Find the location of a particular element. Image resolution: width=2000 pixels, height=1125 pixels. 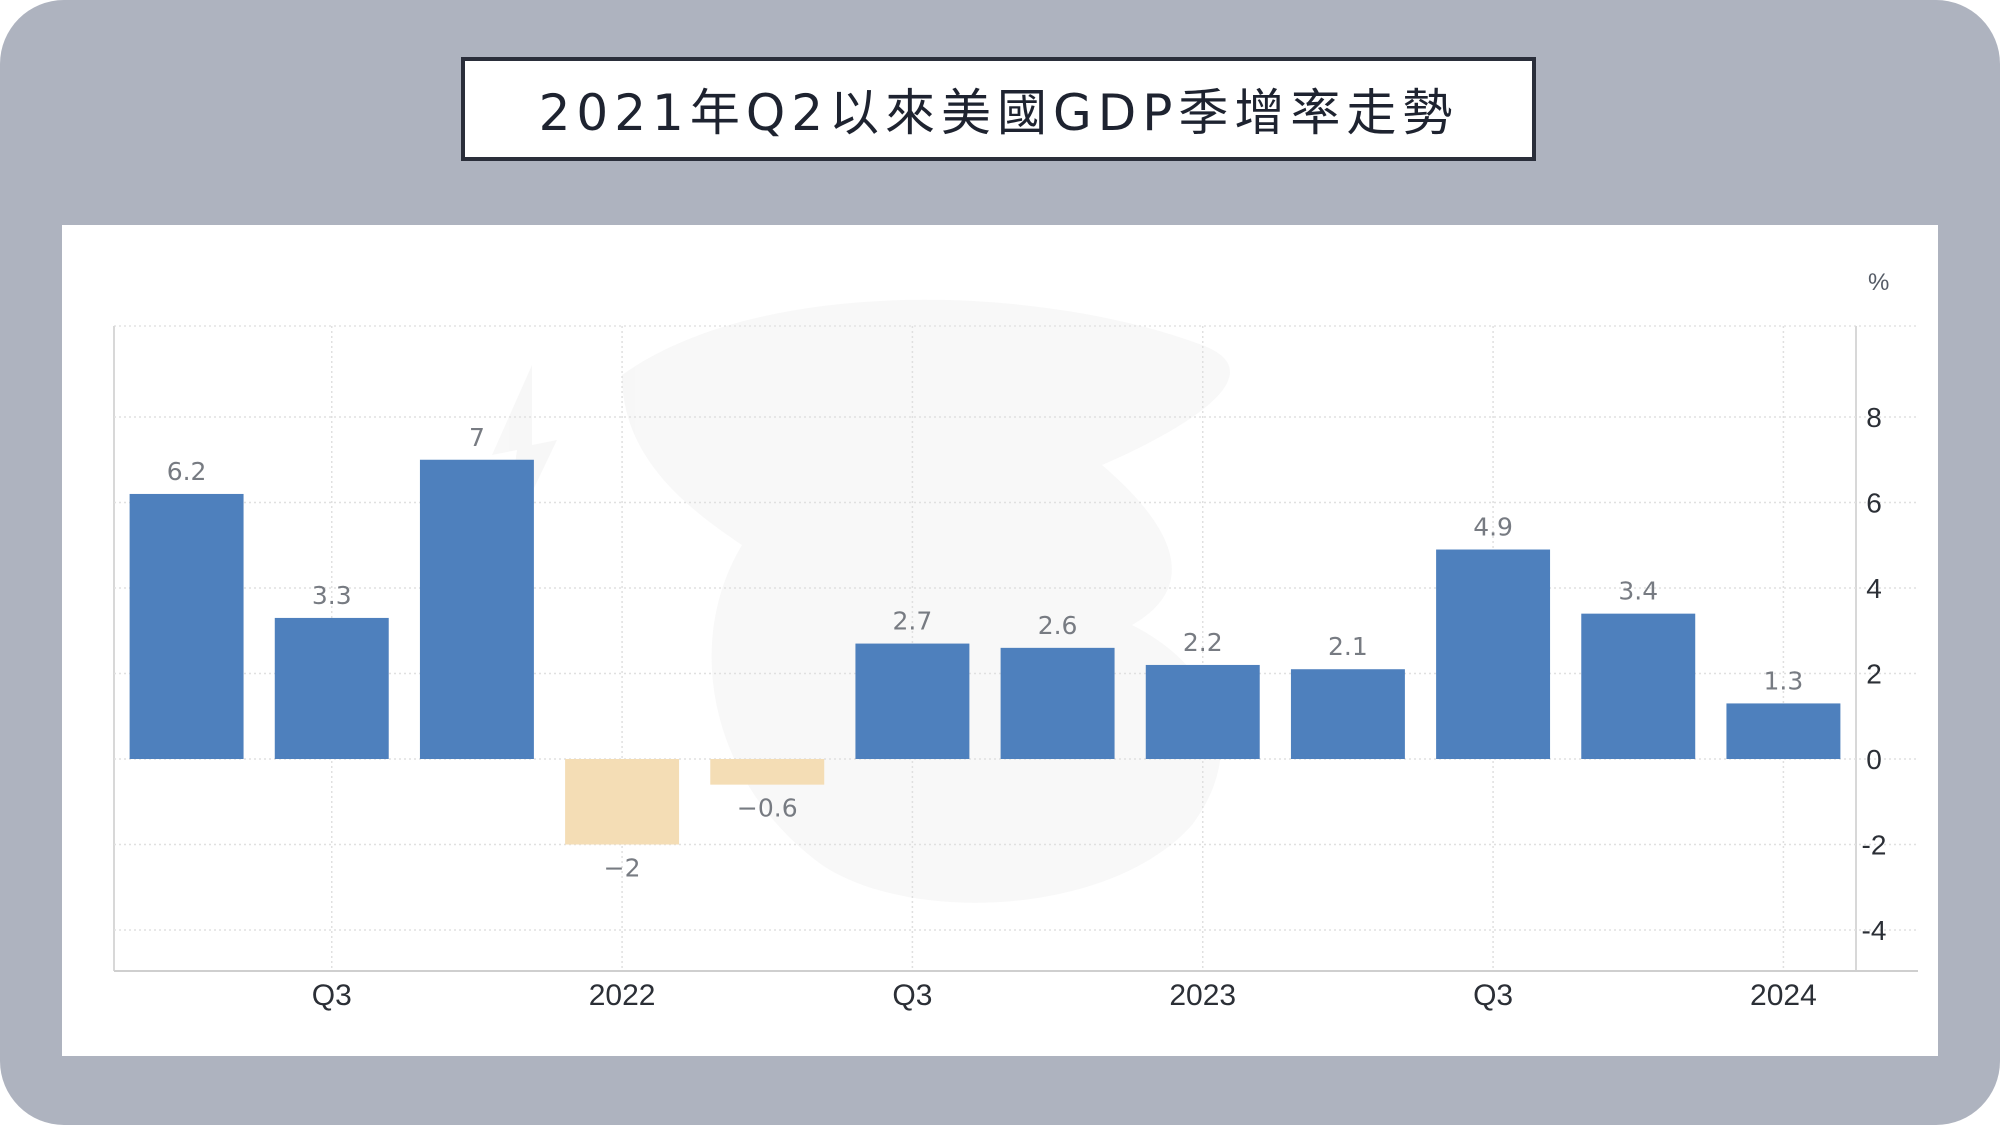

data-label: 1.3 is located at coordinates (1784, 680).